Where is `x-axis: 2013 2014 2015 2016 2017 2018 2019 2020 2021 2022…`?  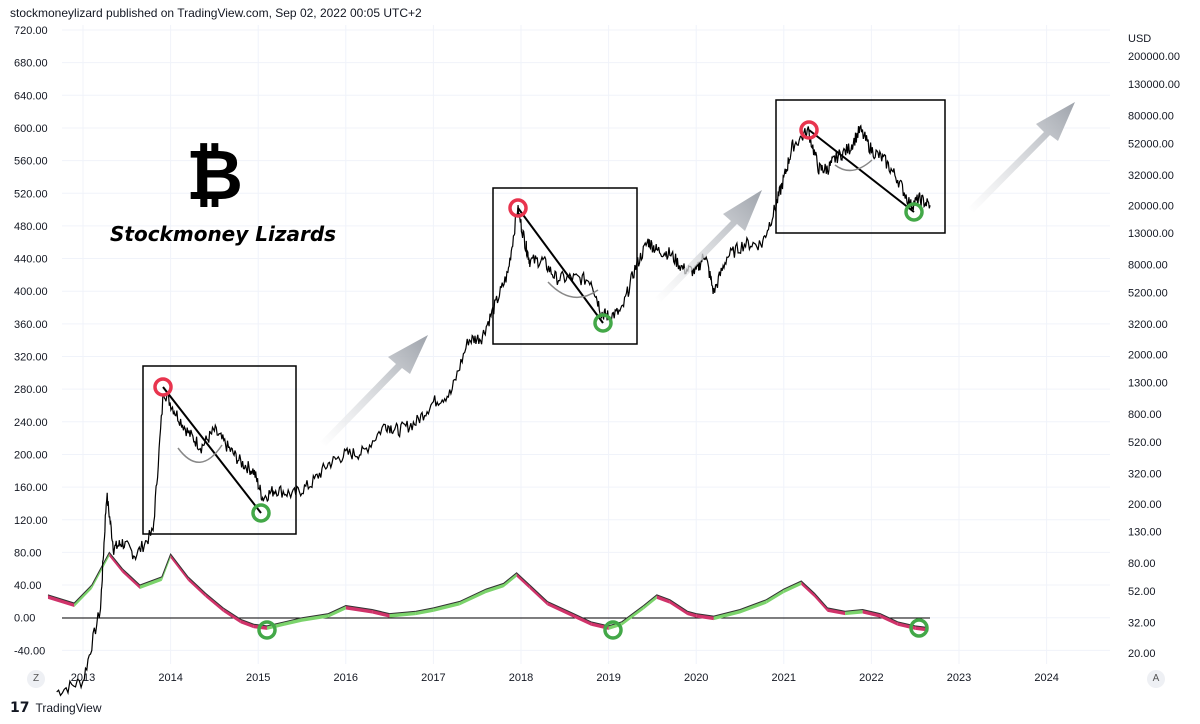 x-axis: 2013 2014 2015 2016 2017 2018 2019 2020 2021 2022… is located at coordinates (565, 678).